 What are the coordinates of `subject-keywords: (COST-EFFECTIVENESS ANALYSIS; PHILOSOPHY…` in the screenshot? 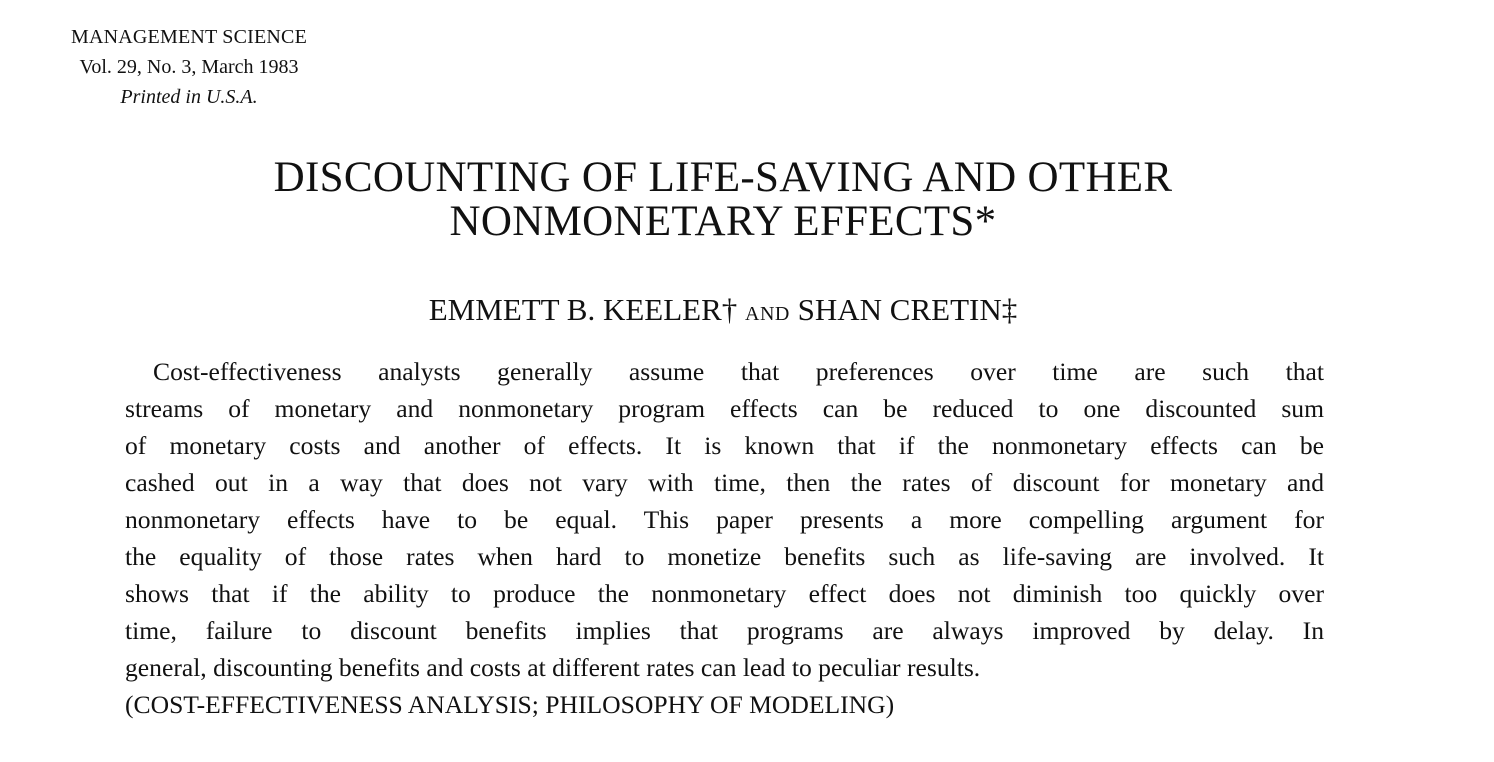 It's located at (510, 704).